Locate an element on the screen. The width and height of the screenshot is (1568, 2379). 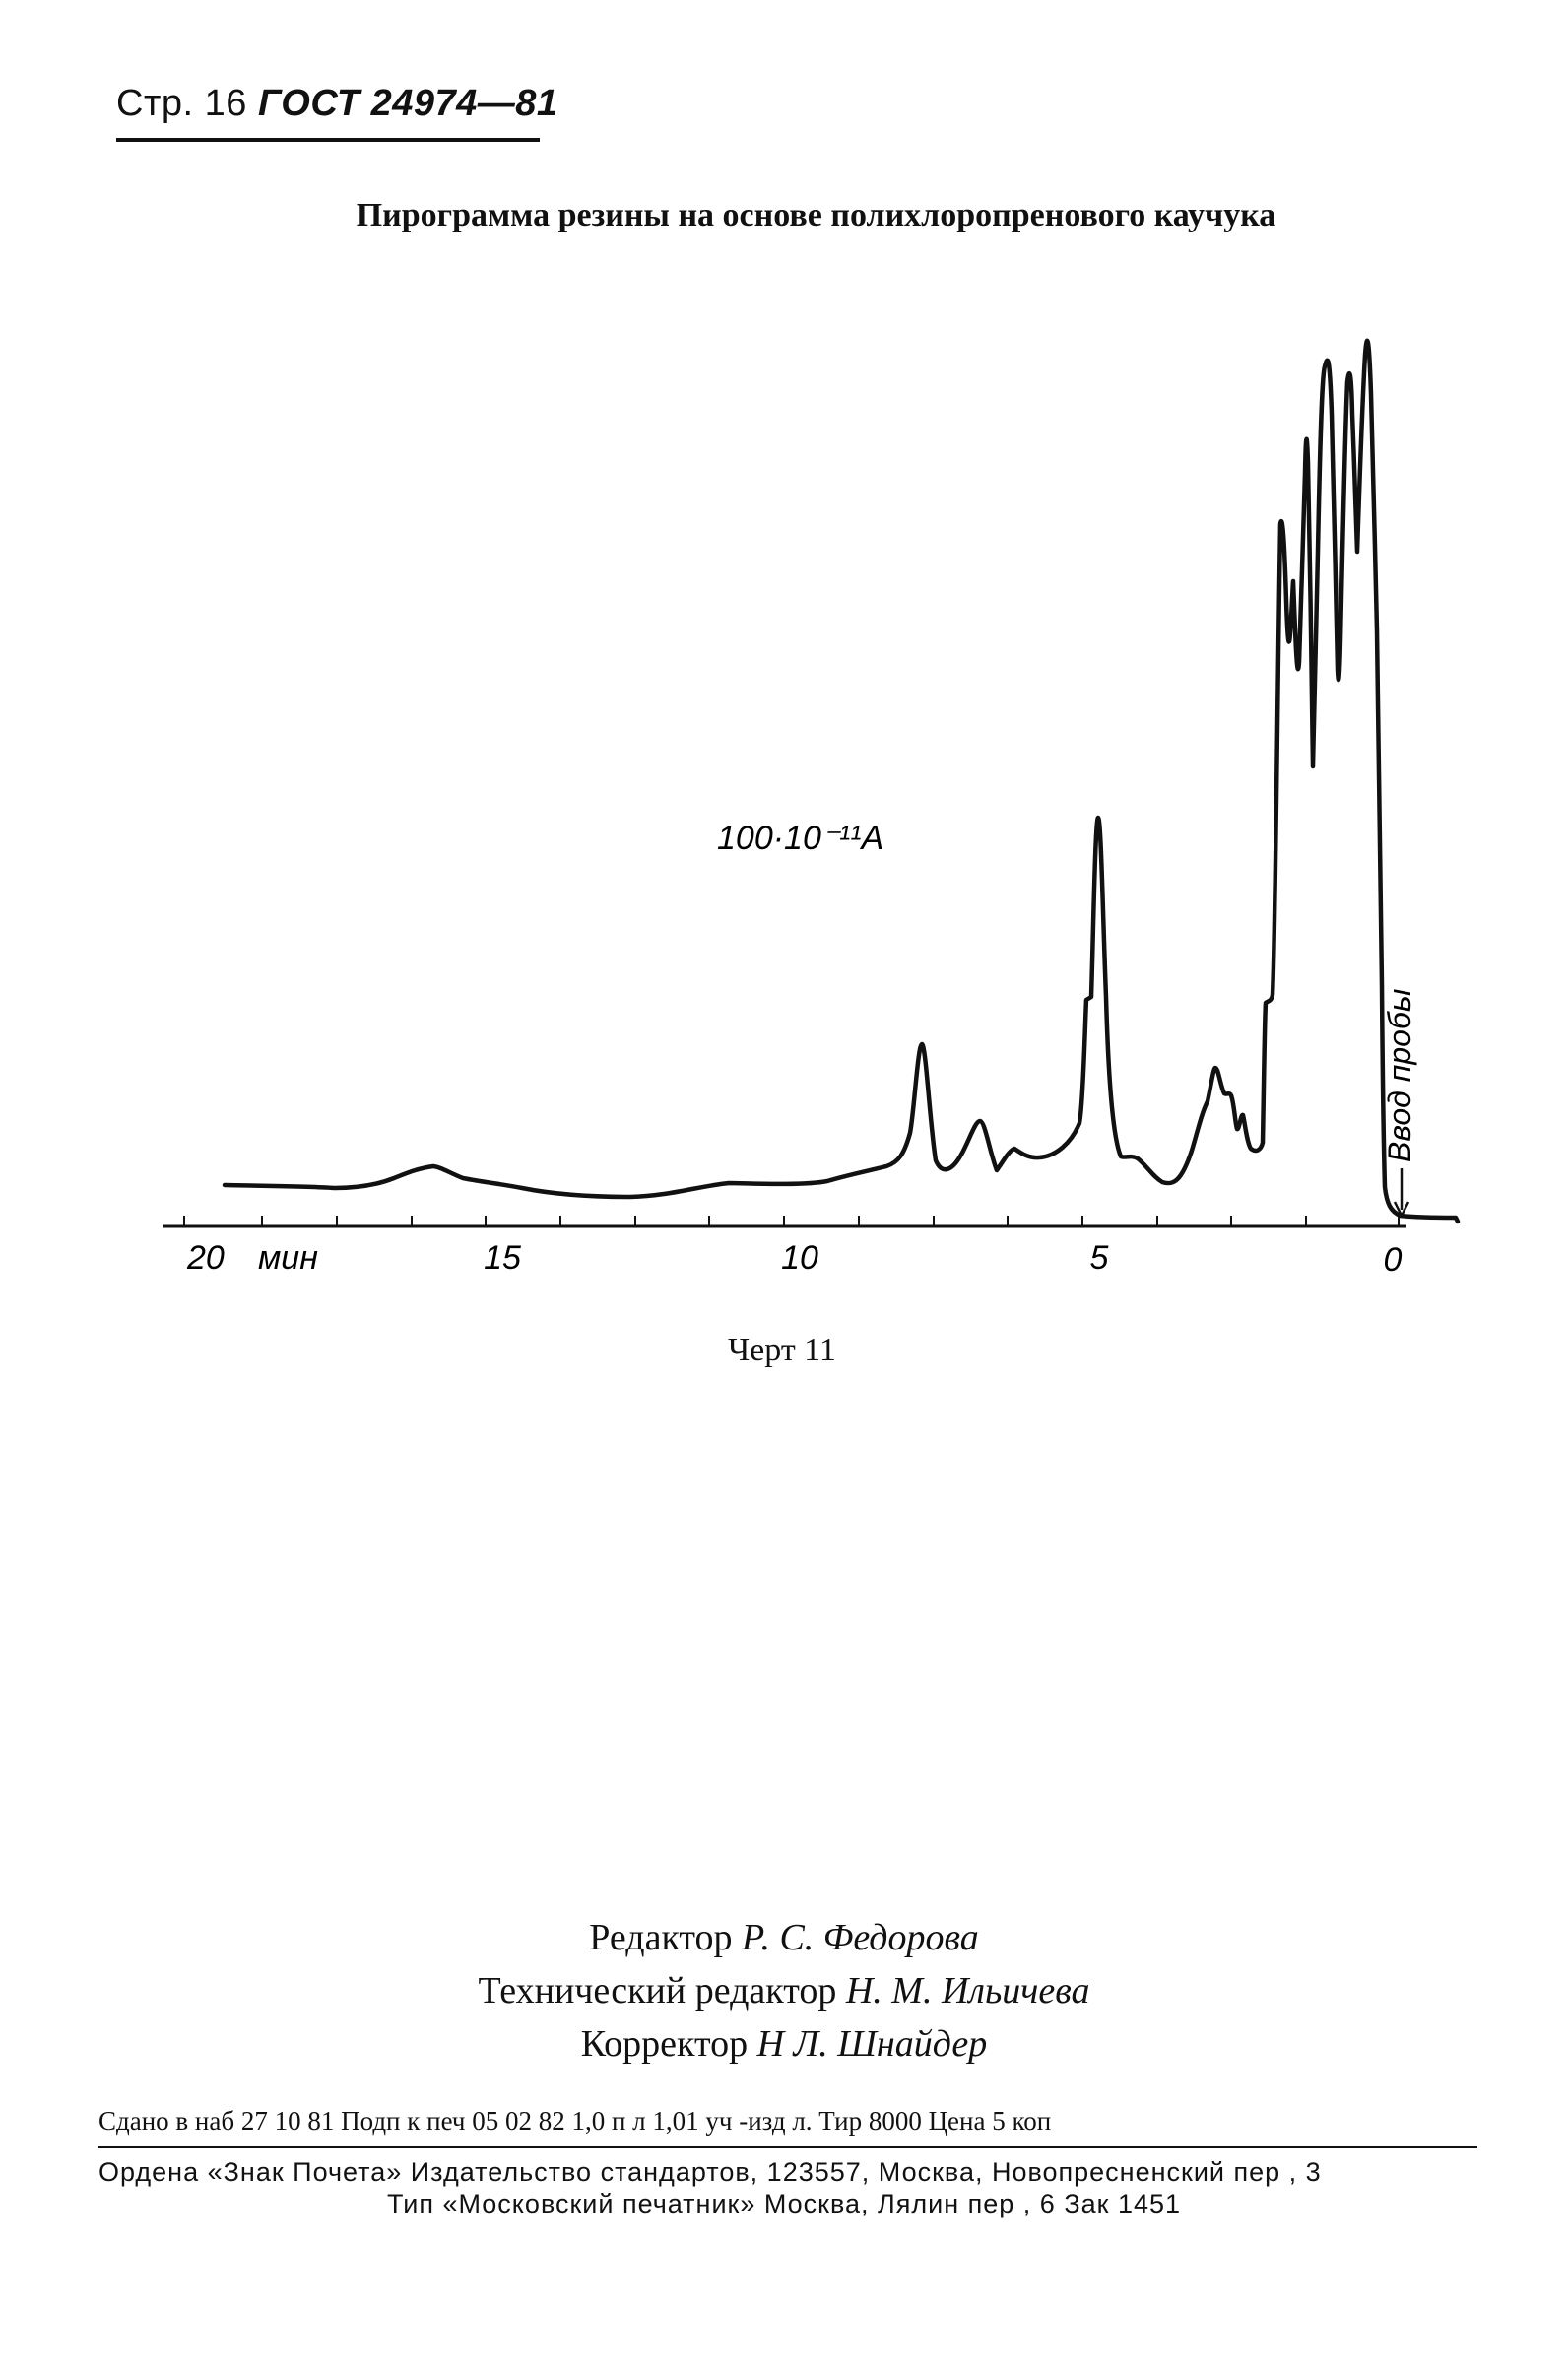
header-text: Стр. 16 ГОСТ 24974—81 is located at coordinates (337, 104).